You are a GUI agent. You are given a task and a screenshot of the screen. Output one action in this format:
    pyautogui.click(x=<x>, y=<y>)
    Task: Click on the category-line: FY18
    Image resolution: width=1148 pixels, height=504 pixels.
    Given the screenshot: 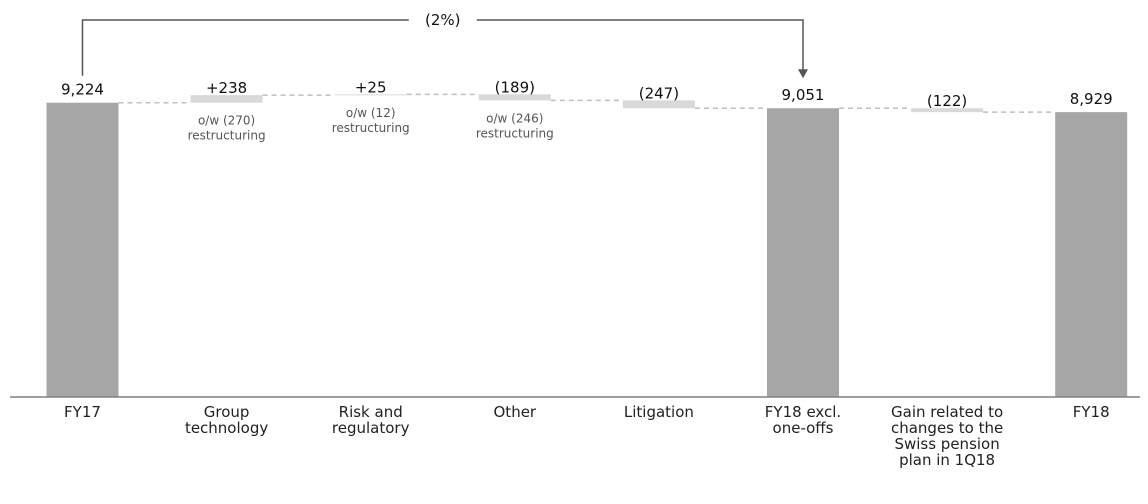 What is the action you would take?
    pyautogui.click(x=1091, y=412)
    